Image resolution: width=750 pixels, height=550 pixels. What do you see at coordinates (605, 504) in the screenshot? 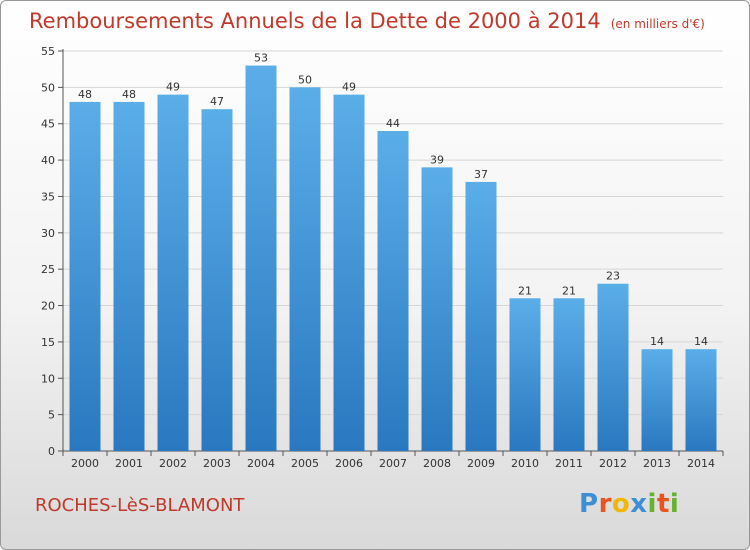
I see `logo-letter: r` at bounding box center [605, 504].